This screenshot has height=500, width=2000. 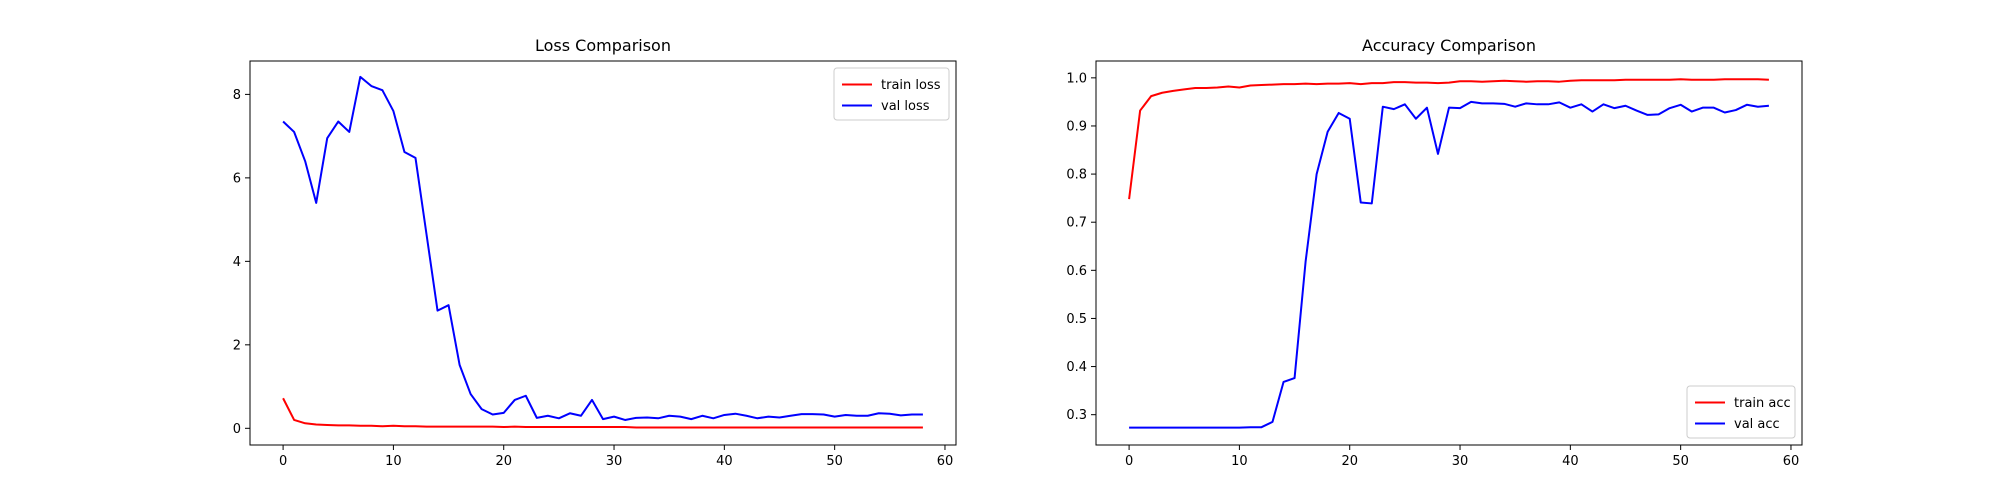 What do you see at coordinates (237, 429) in the screenshot?
I see `y-tick-label: 0` at bounding box center [237, 429].